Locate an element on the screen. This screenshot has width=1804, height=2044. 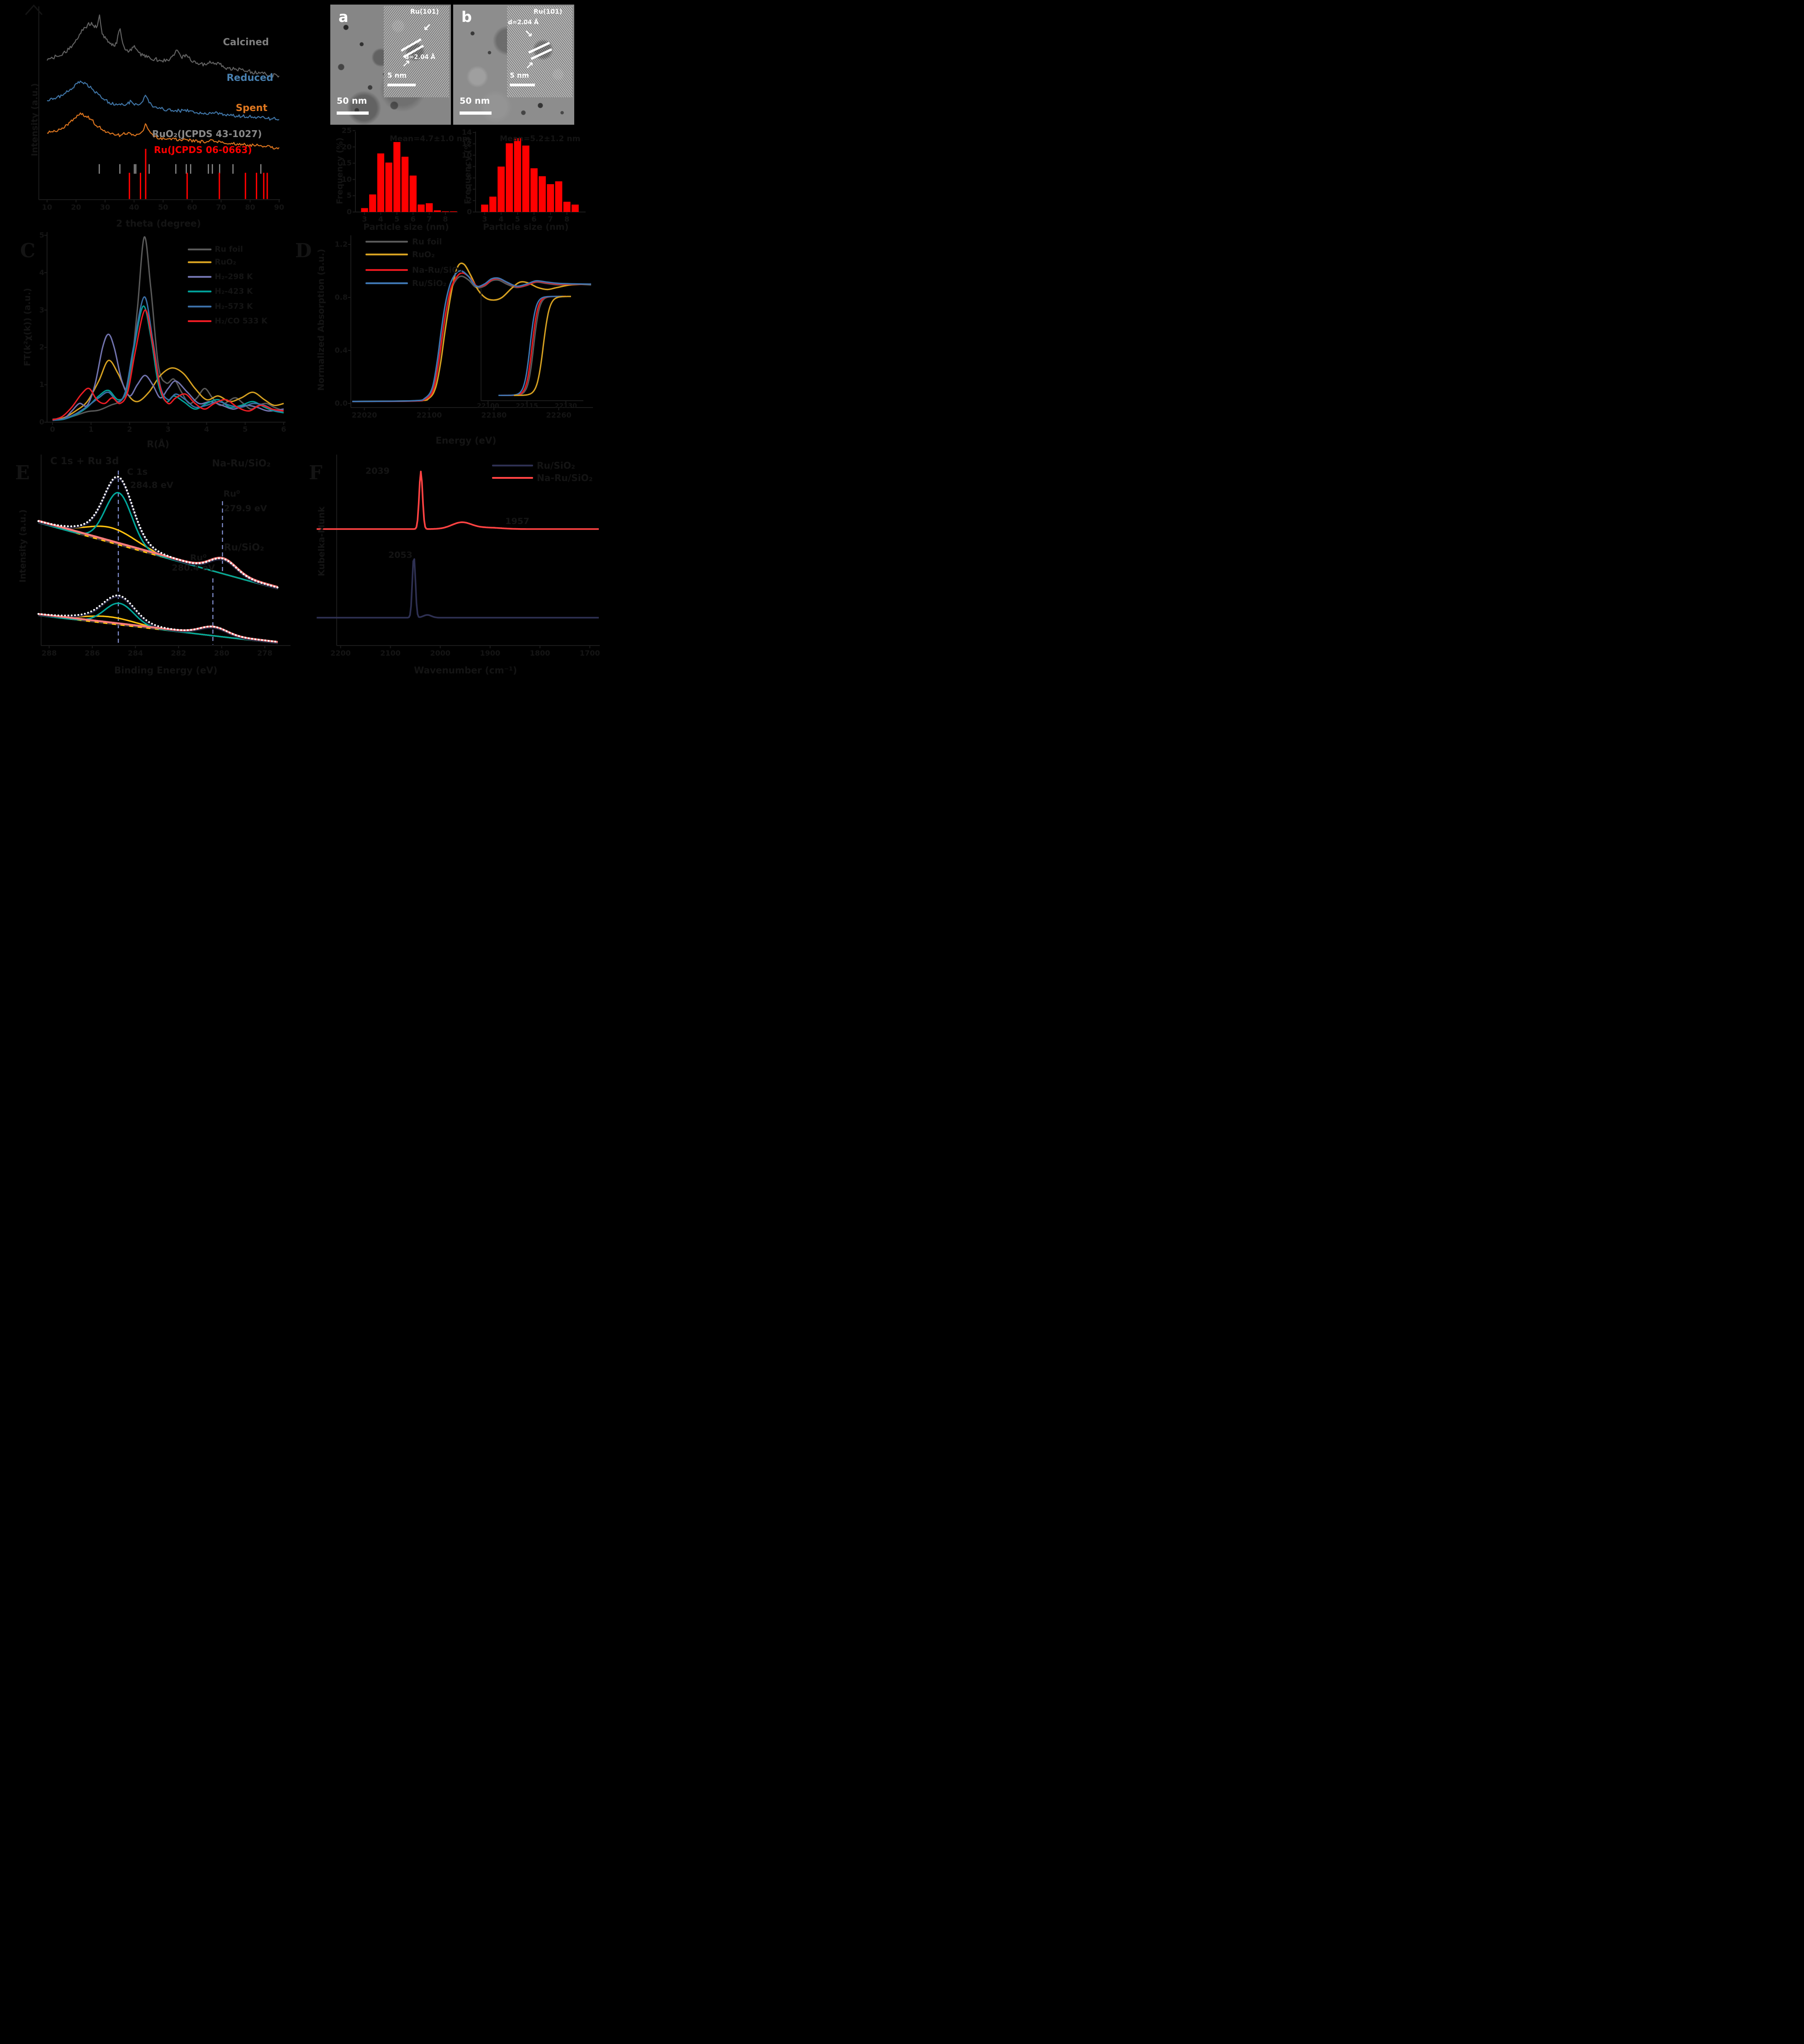
tick-label: 3 is located at coordinates (168, 429).